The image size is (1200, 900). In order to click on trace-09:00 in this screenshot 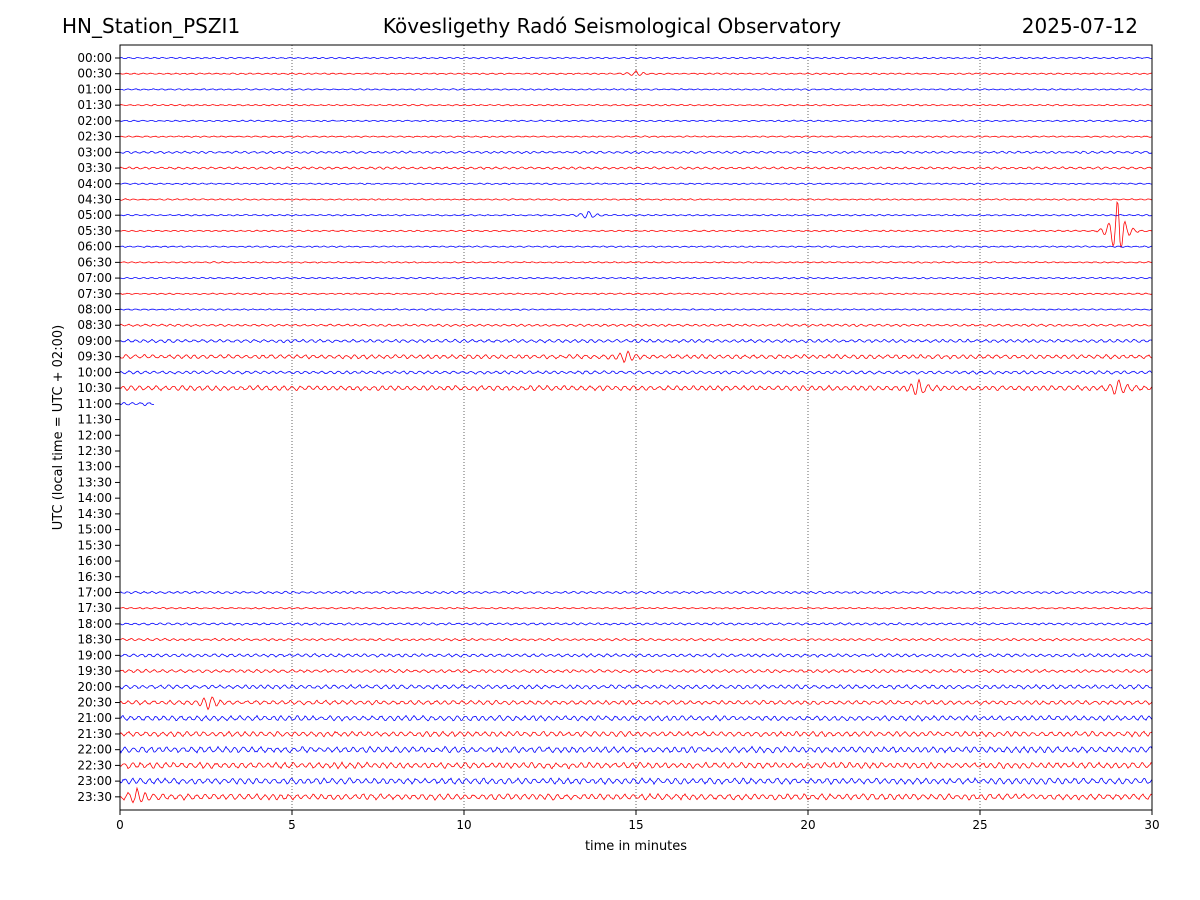, I will do `click(636, 341)`.